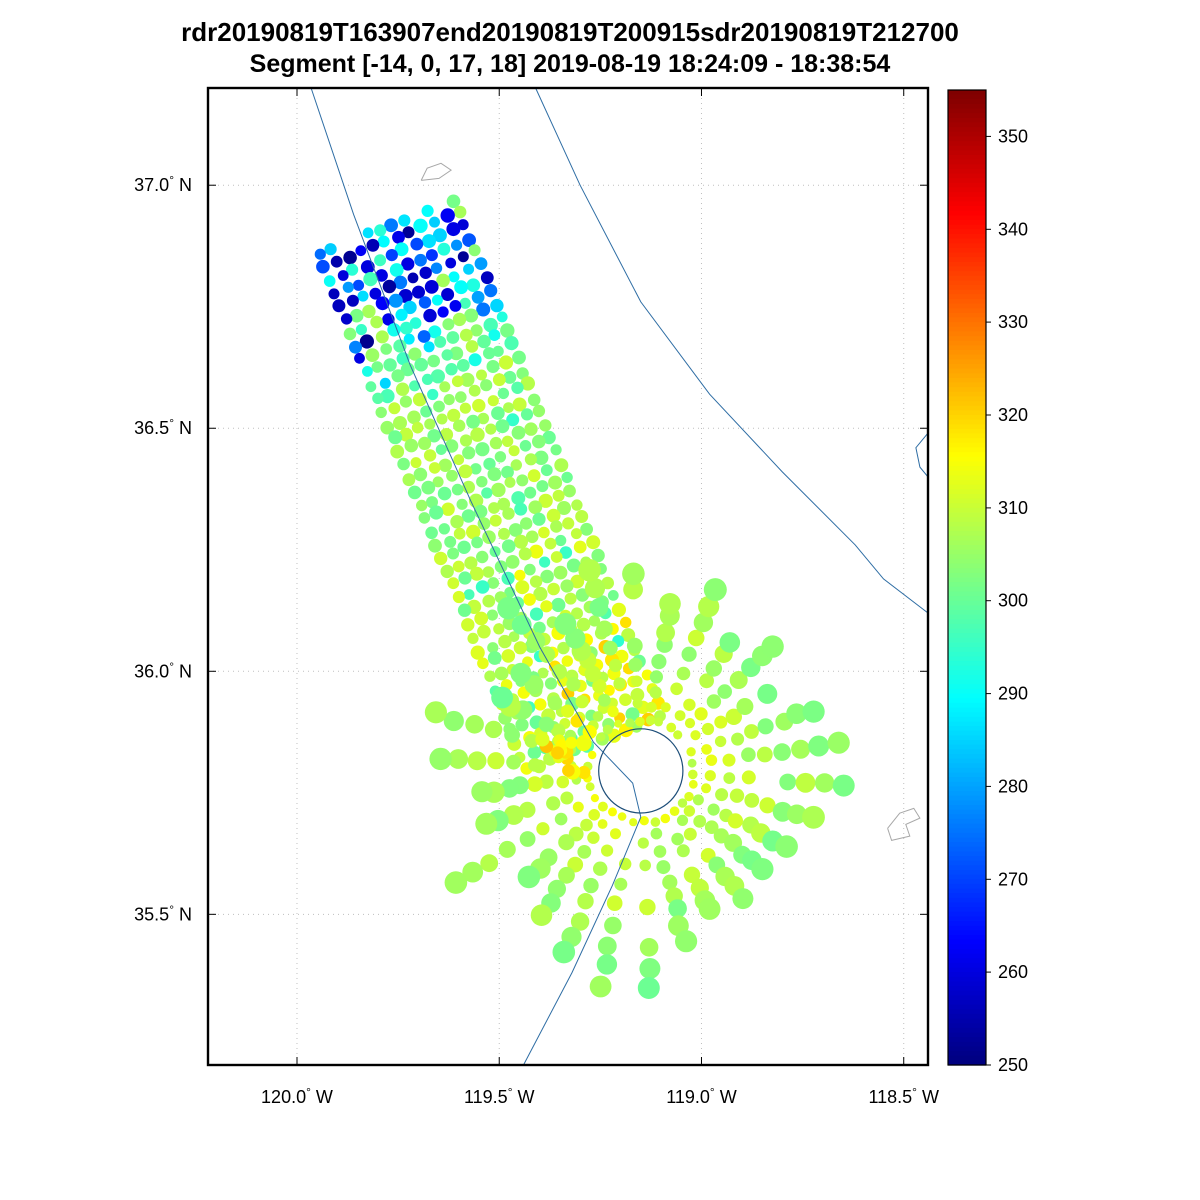 Image resolution: width=1200 pixels, height=1200 pixels. What do you see at coordinates (639, 779) in the screenshot?
I see `fan-dots` at bounding box center [639, 779].